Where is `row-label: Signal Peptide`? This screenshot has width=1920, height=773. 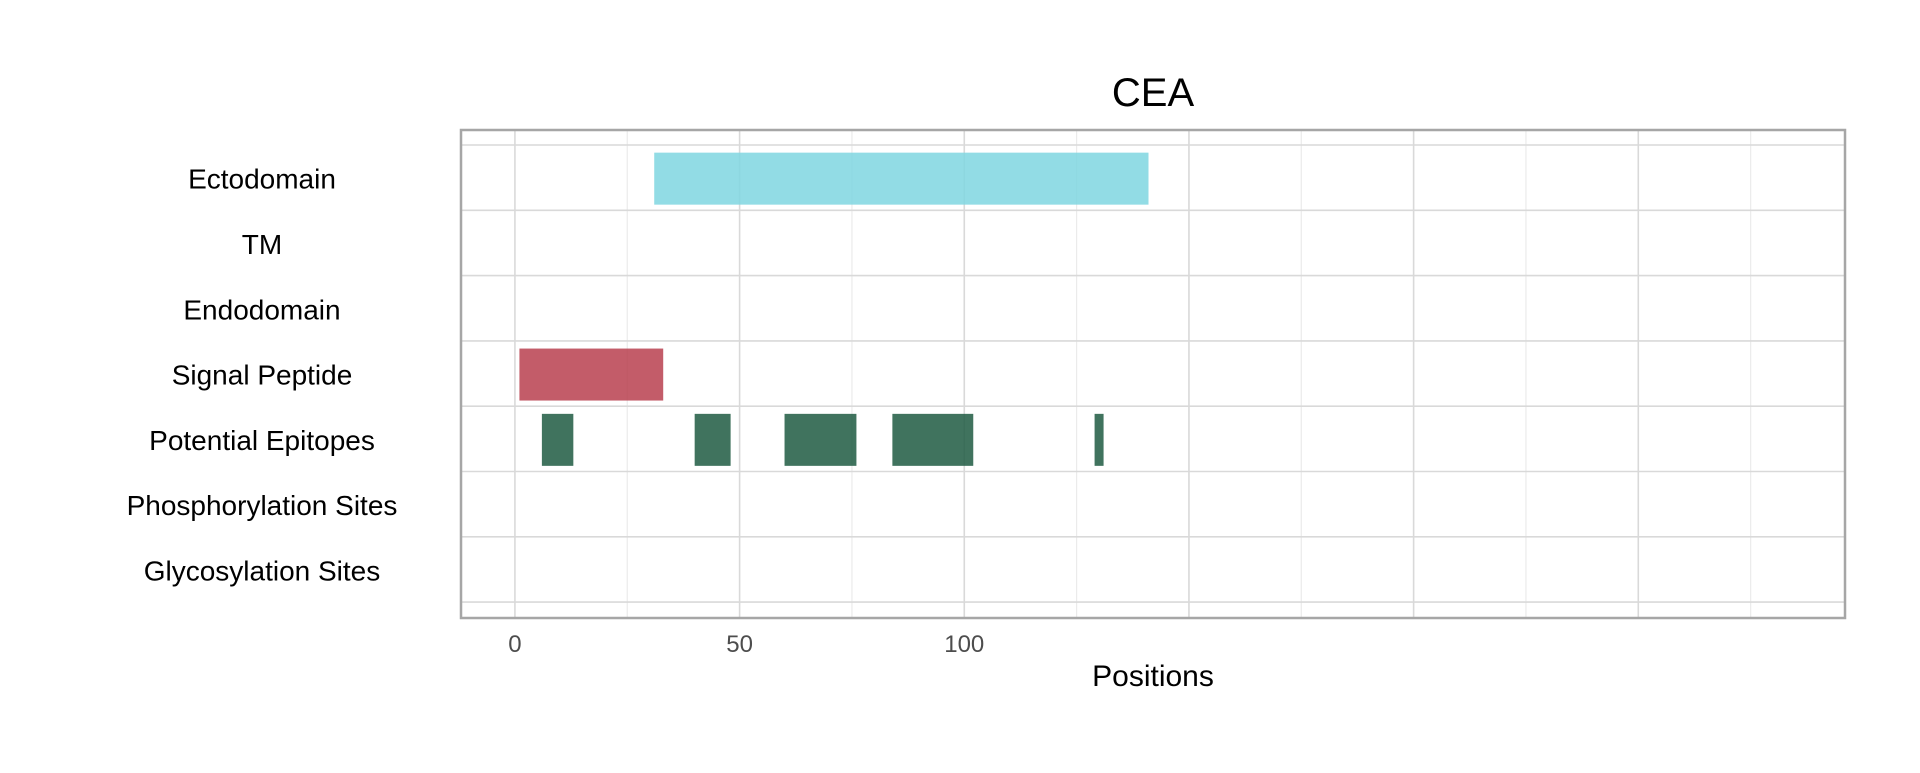 row-label: Signal Peptide is located at coordinates (262, 375).